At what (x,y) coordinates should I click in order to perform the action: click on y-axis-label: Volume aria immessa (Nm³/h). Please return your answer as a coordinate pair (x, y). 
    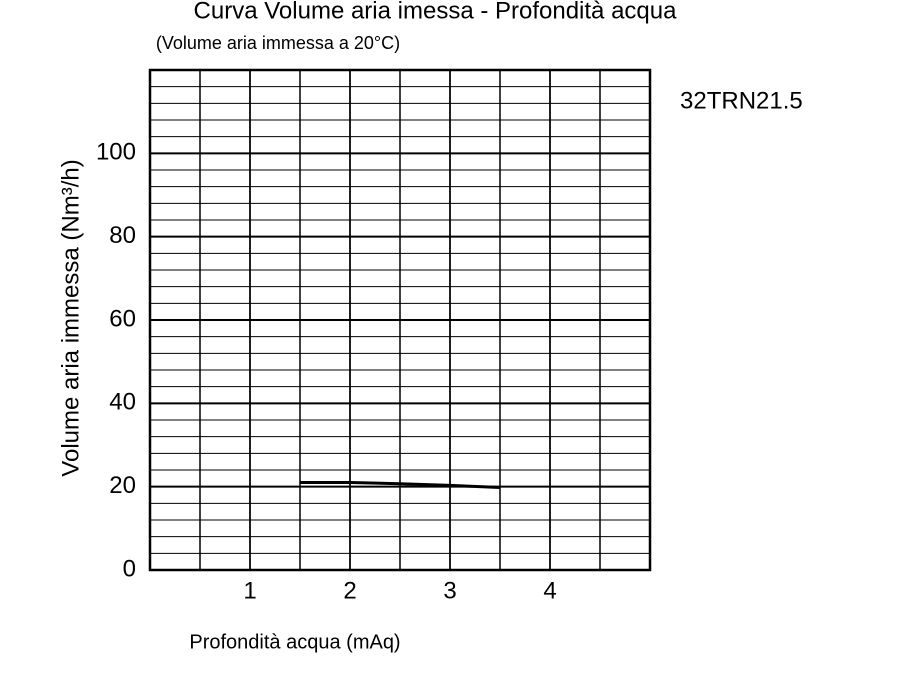
    Looking at the image, I should click on (70, 317).